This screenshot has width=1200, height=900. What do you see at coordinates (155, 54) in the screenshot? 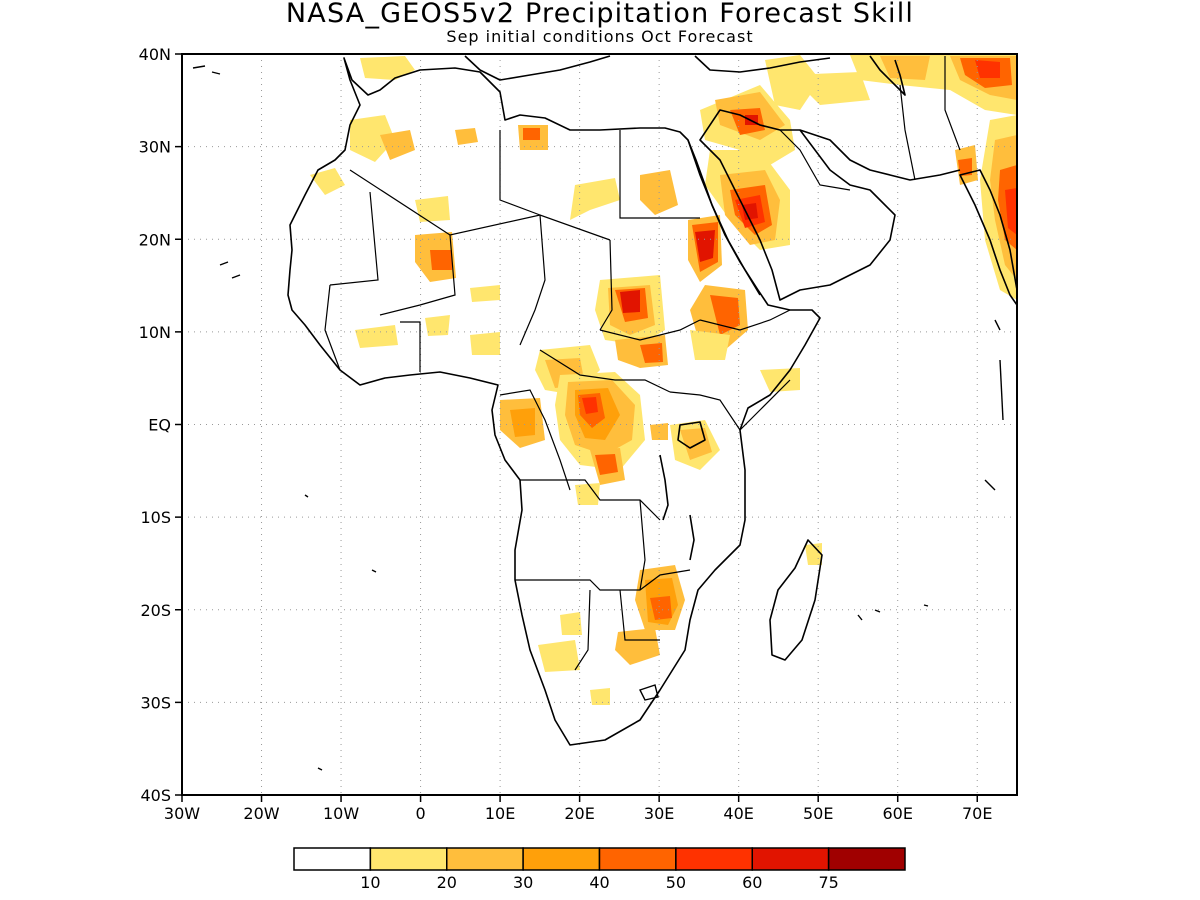
I see `lat-tick-label: 40N` at bounding box center [155, 54].